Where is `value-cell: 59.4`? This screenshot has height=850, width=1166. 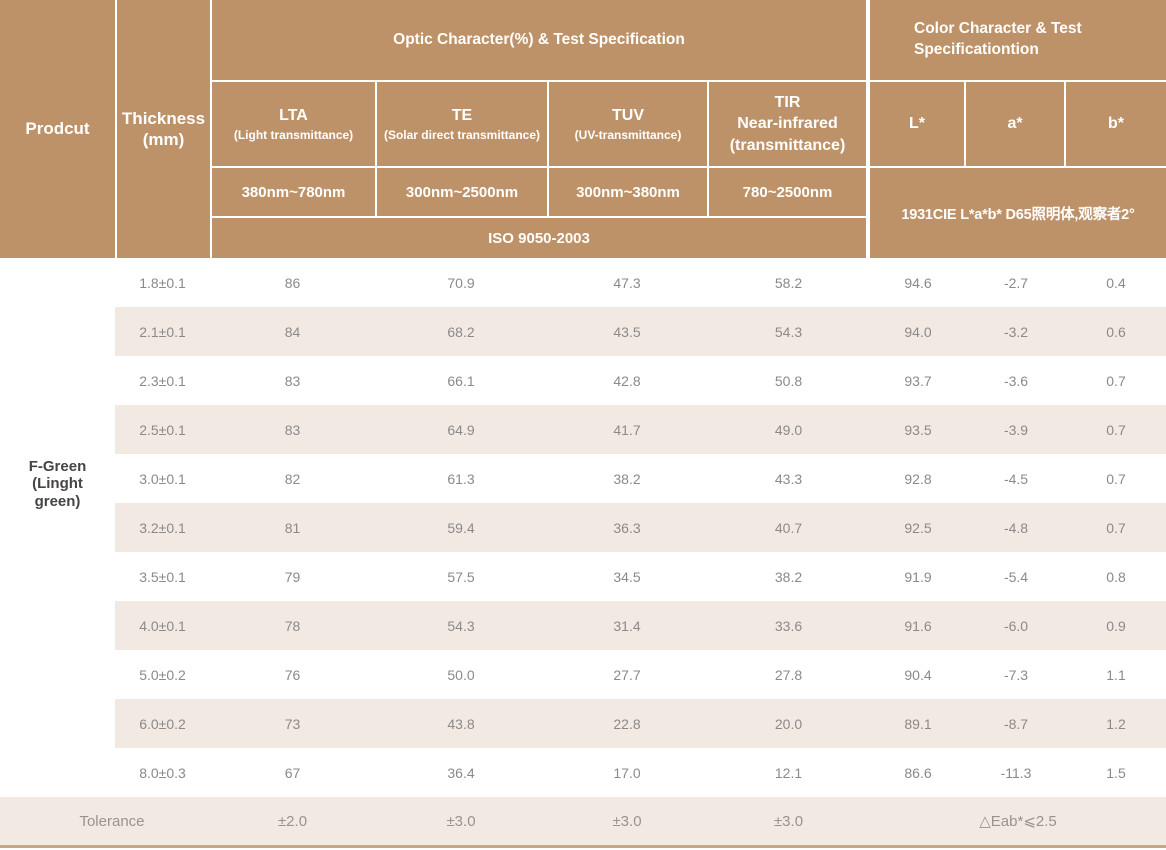 value-cell: 59.4 is located at coordinates (461, 527).